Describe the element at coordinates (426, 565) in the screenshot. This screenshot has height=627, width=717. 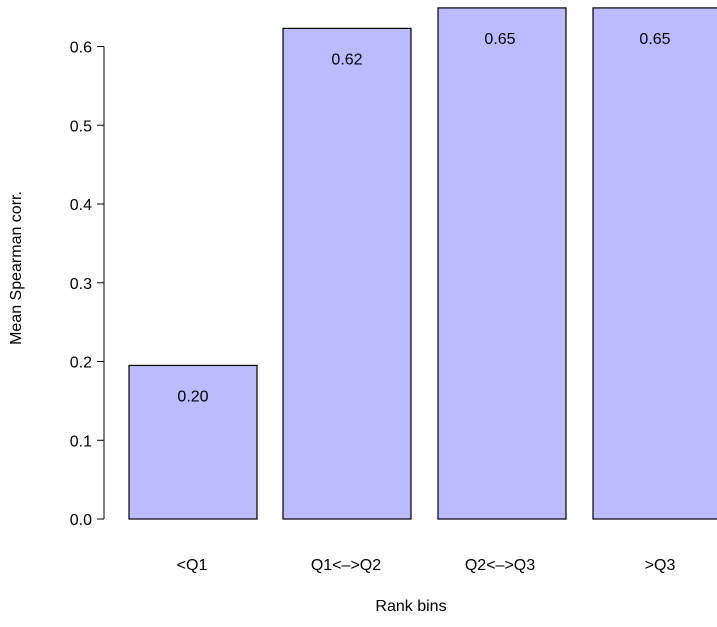
I see `x-axis-tick-labels: <Q1 Q1<–>Q2 Q2<–>Q3 >Q3` at that location.